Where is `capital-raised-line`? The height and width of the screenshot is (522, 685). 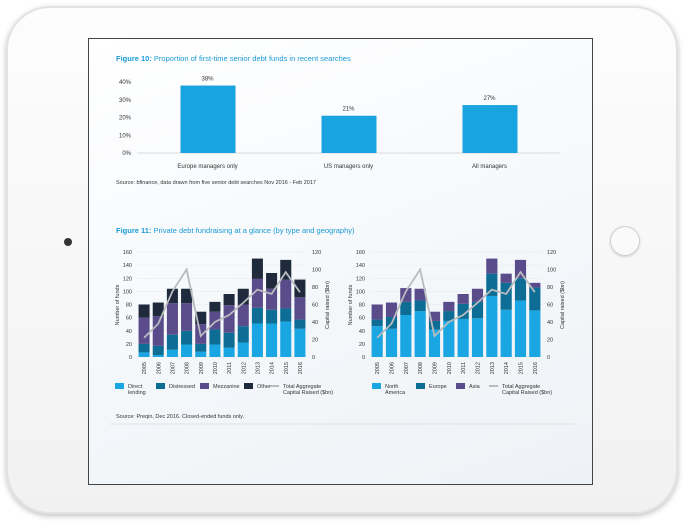
capital-raised-line is located at coordinates (456, 303).